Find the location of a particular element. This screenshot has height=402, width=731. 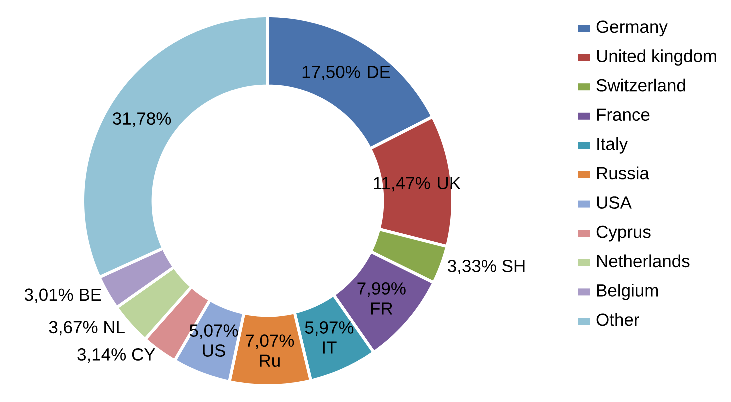

data-label: 3,33% SH is located at coordinates (486, 267).